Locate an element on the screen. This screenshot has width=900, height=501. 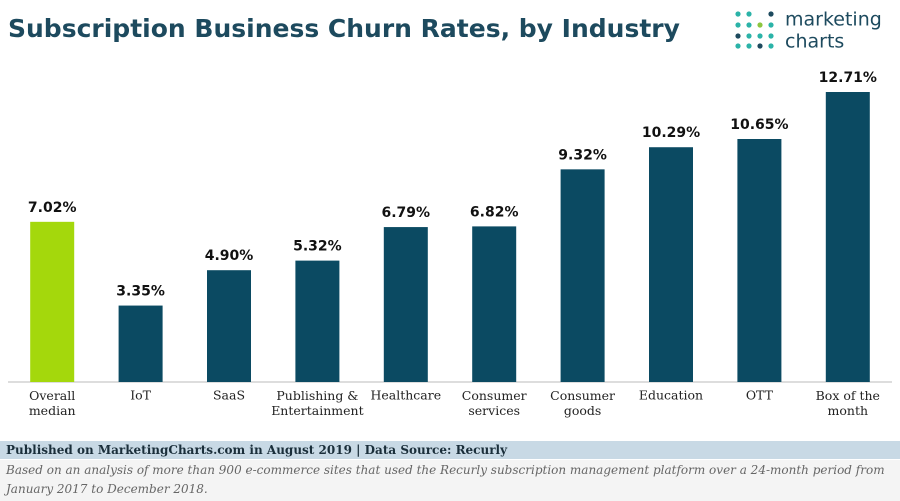
x-tick-label: IoT is located at coordinates (140, 395).